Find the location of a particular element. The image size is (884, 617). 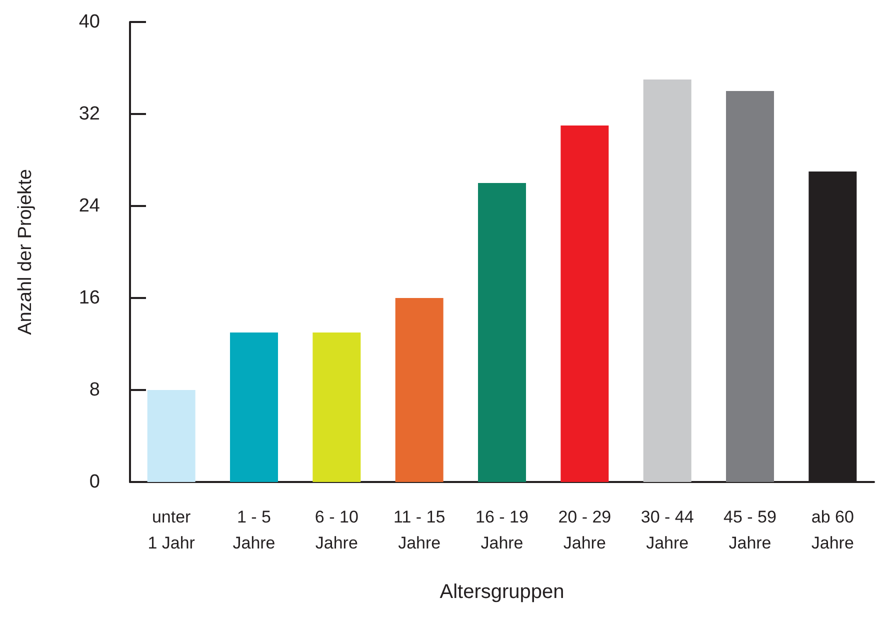

x-tick-label: ab 60 Jahre is located at coordinates (832, 530).